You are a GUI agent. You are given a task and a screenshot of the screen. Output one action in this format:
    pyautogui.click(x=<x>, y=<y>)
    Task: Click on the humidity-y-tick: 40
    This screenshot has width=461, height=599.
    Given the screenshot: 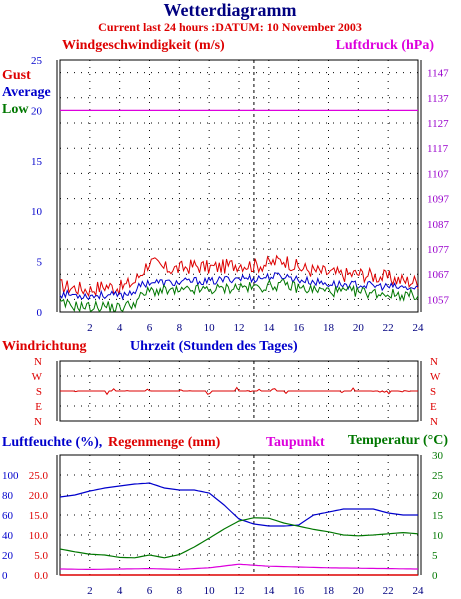 What is the action you would take?
    pyautogui.click(x=8, y=536)
    